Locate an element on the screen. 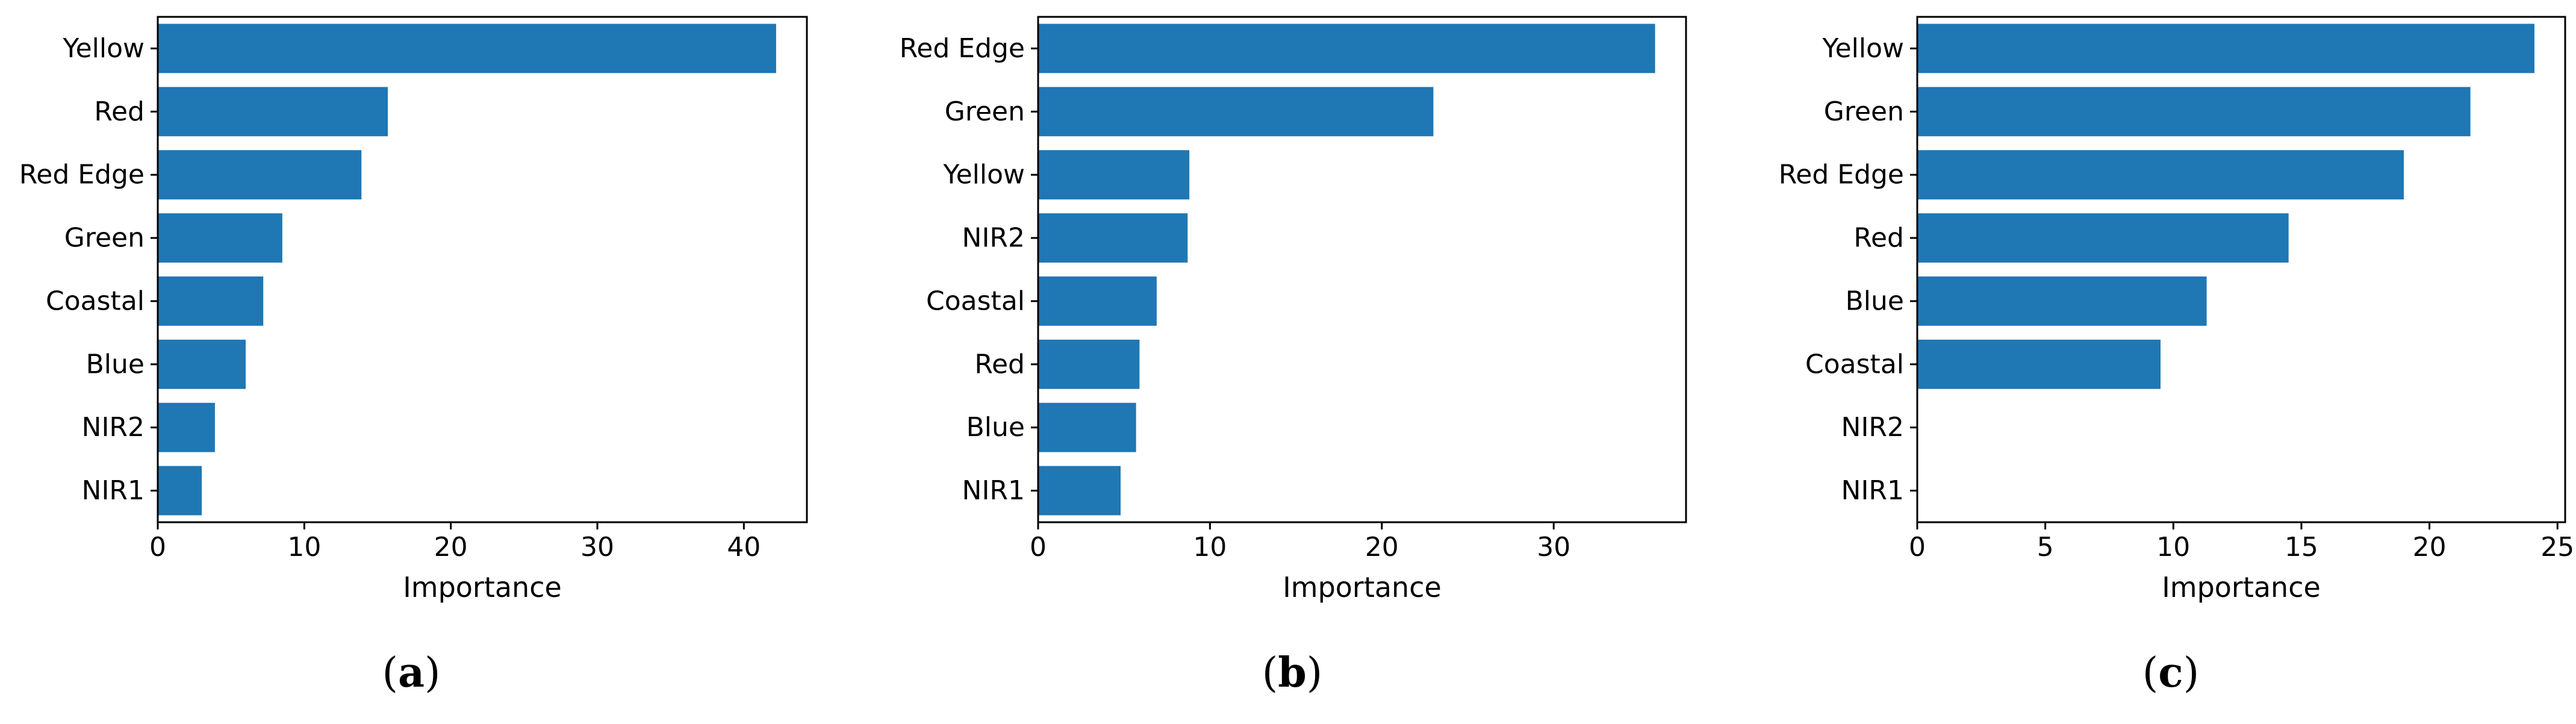  panel-caption: (b) is located at coordinates (1292, 673).